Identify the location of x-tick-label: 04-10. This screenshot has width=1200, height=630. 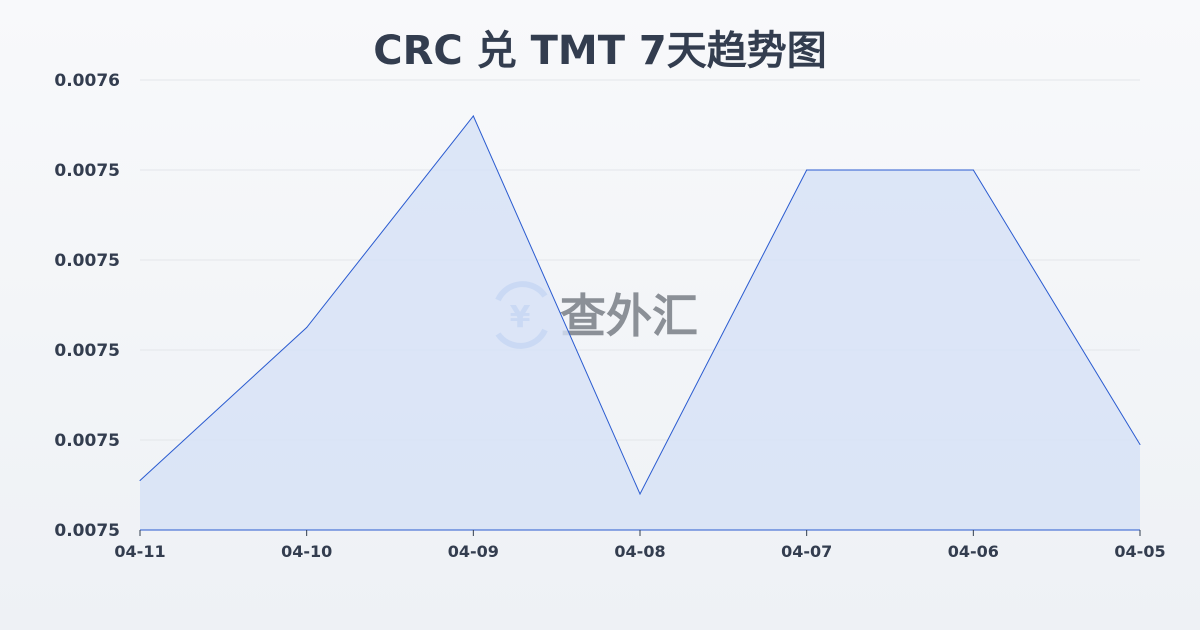
(306, 551).